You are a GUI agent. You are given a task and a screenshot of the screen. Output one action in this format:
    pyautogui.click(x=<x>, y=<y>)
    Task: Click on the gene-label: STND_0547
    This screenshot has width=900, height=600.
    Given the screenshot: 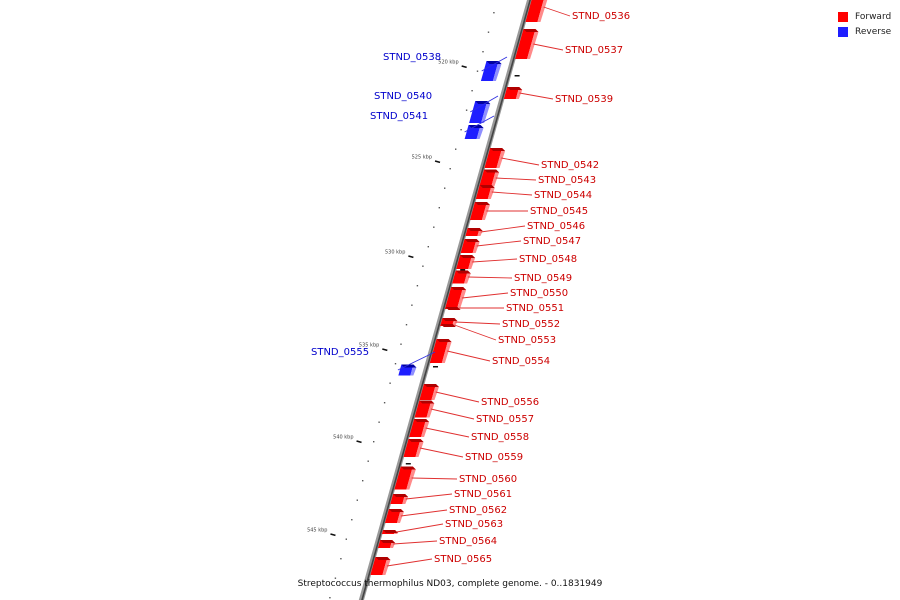 What is the action you would take?
    pyautogui.click(x=552, y=241)
    